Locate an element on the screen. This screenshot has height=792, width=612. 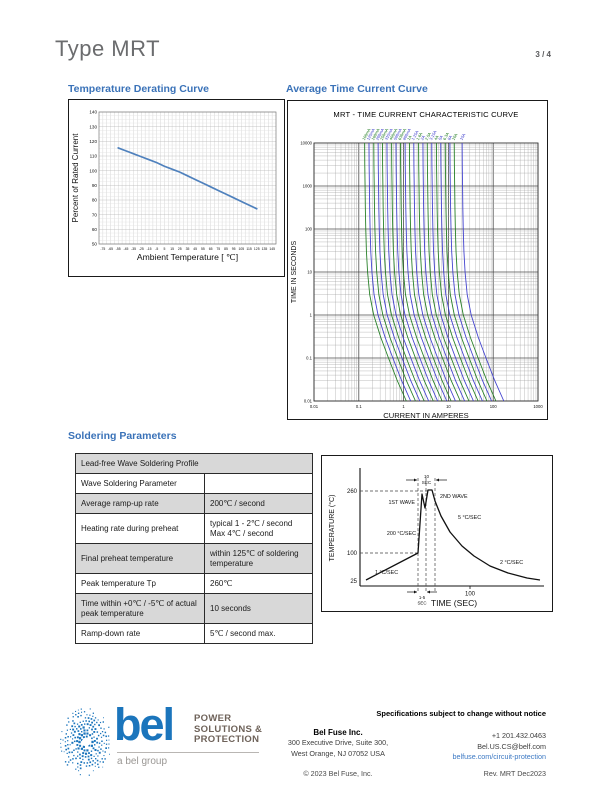
soldering-param-value: 10 seconds is located at coordinates (258, 608).